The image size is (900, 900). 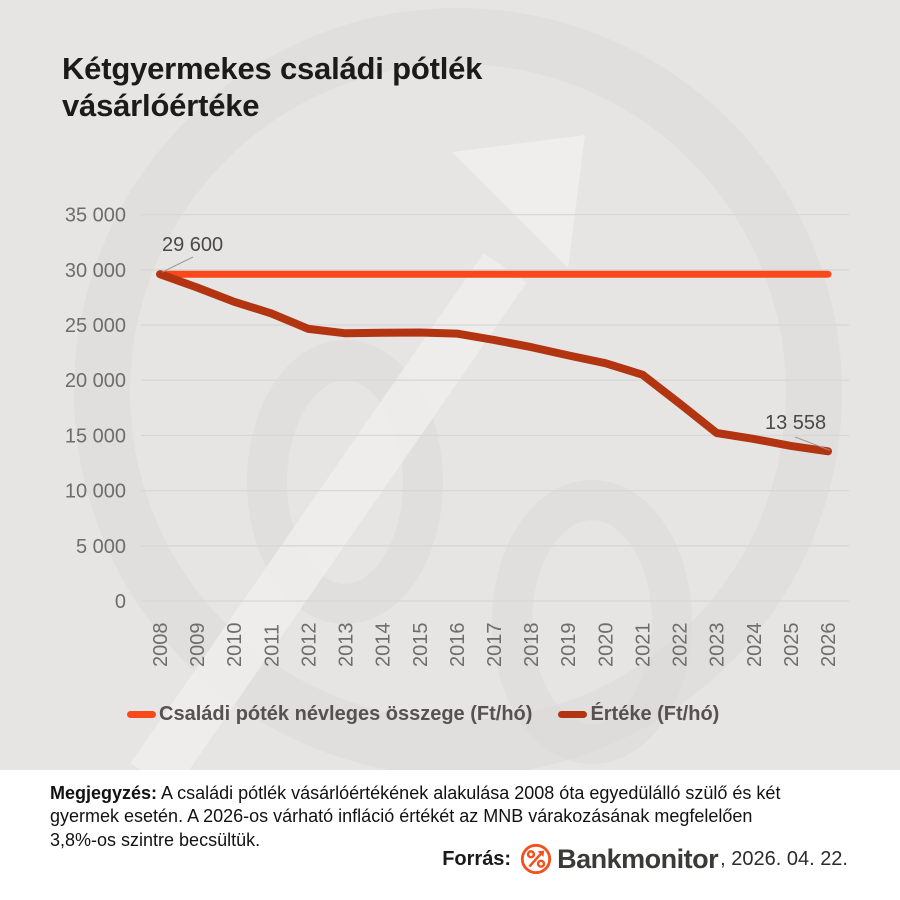 What do you see at coordinates (95, 216) in the screenshot?
I see `svg-text: 35 000` at bounding box center [95, 216].